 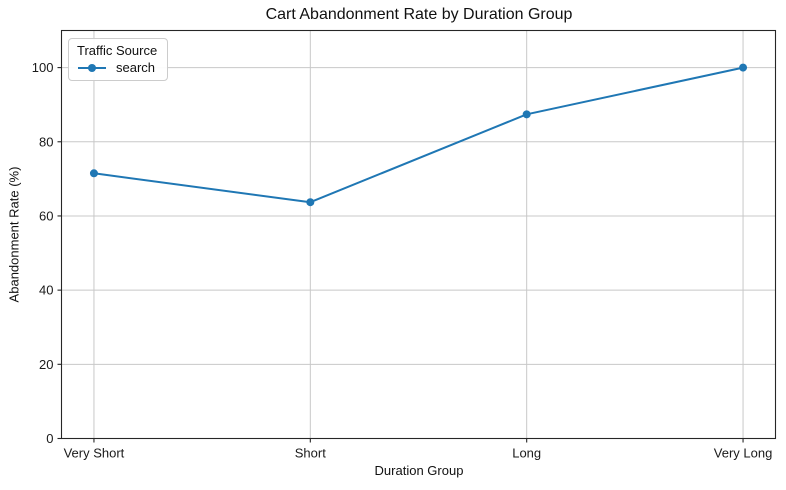 I want to click on x-tick-label: Very Long, so click(x=743, y=453).